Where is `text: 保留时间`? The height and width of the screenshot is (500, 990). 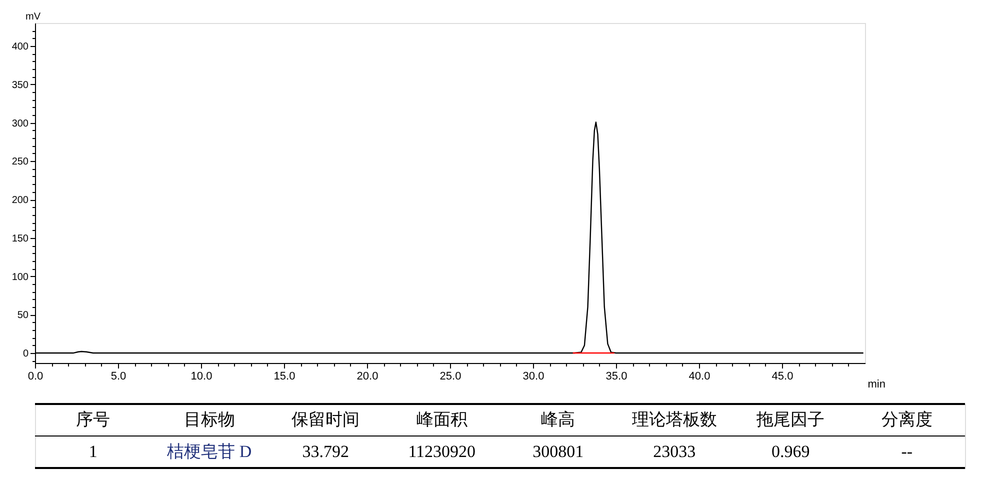 text: 保留时间 is located at coordinates (326, 419).